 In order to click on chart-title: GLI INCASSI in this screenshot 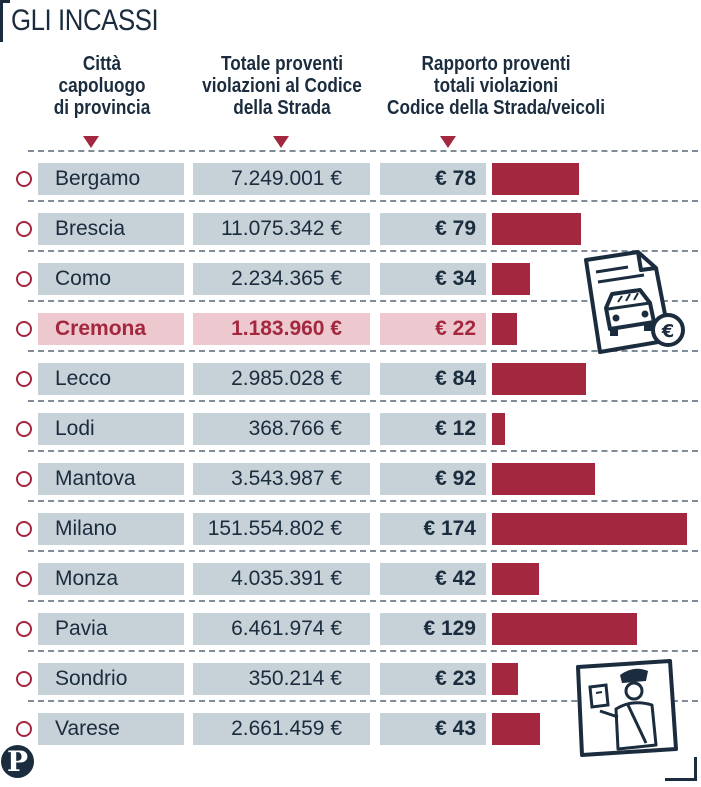, I will do `click(85, 20)`.